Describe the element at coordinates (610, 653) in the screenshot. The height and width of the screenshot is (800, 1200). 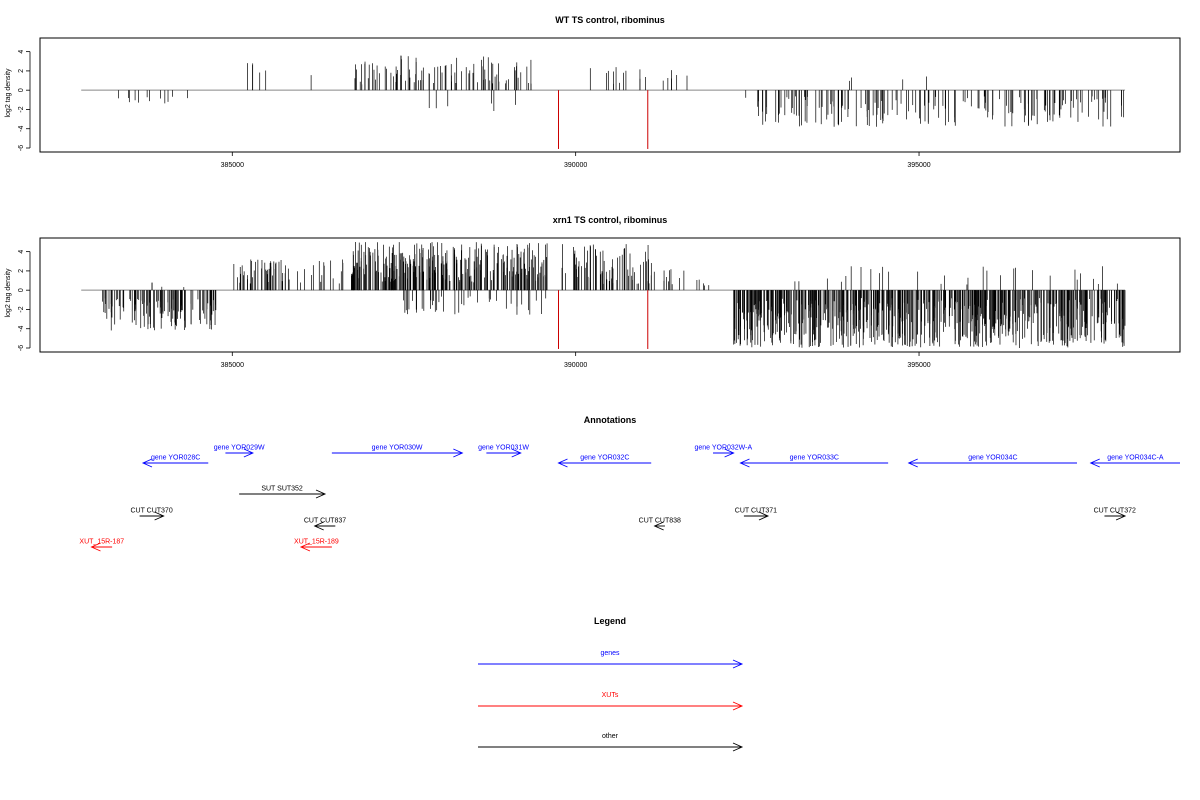
I see `legend-label: genes` at that location.